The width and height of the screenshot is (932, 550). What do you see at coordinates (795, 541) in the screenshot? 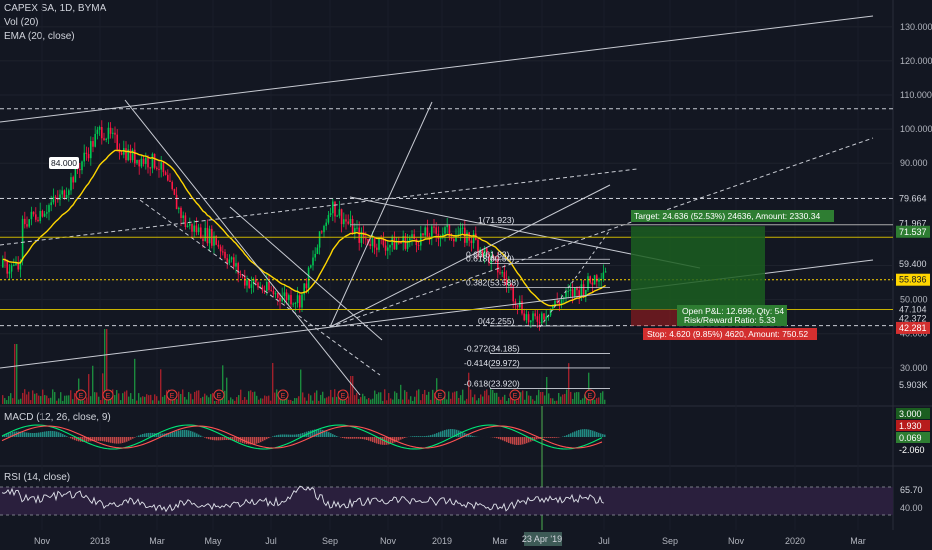
I see `x-axis-tick-label: 2020` at bounding box center [795, 541].